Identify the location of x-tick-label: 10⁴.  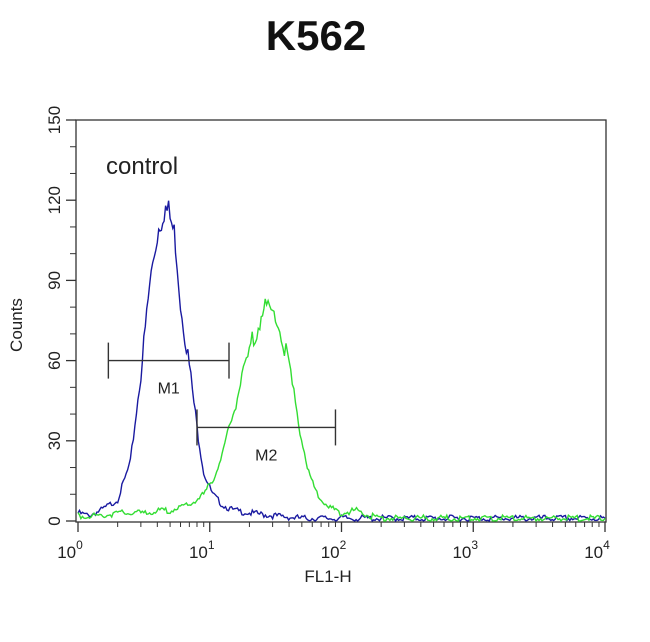
(597, 550).